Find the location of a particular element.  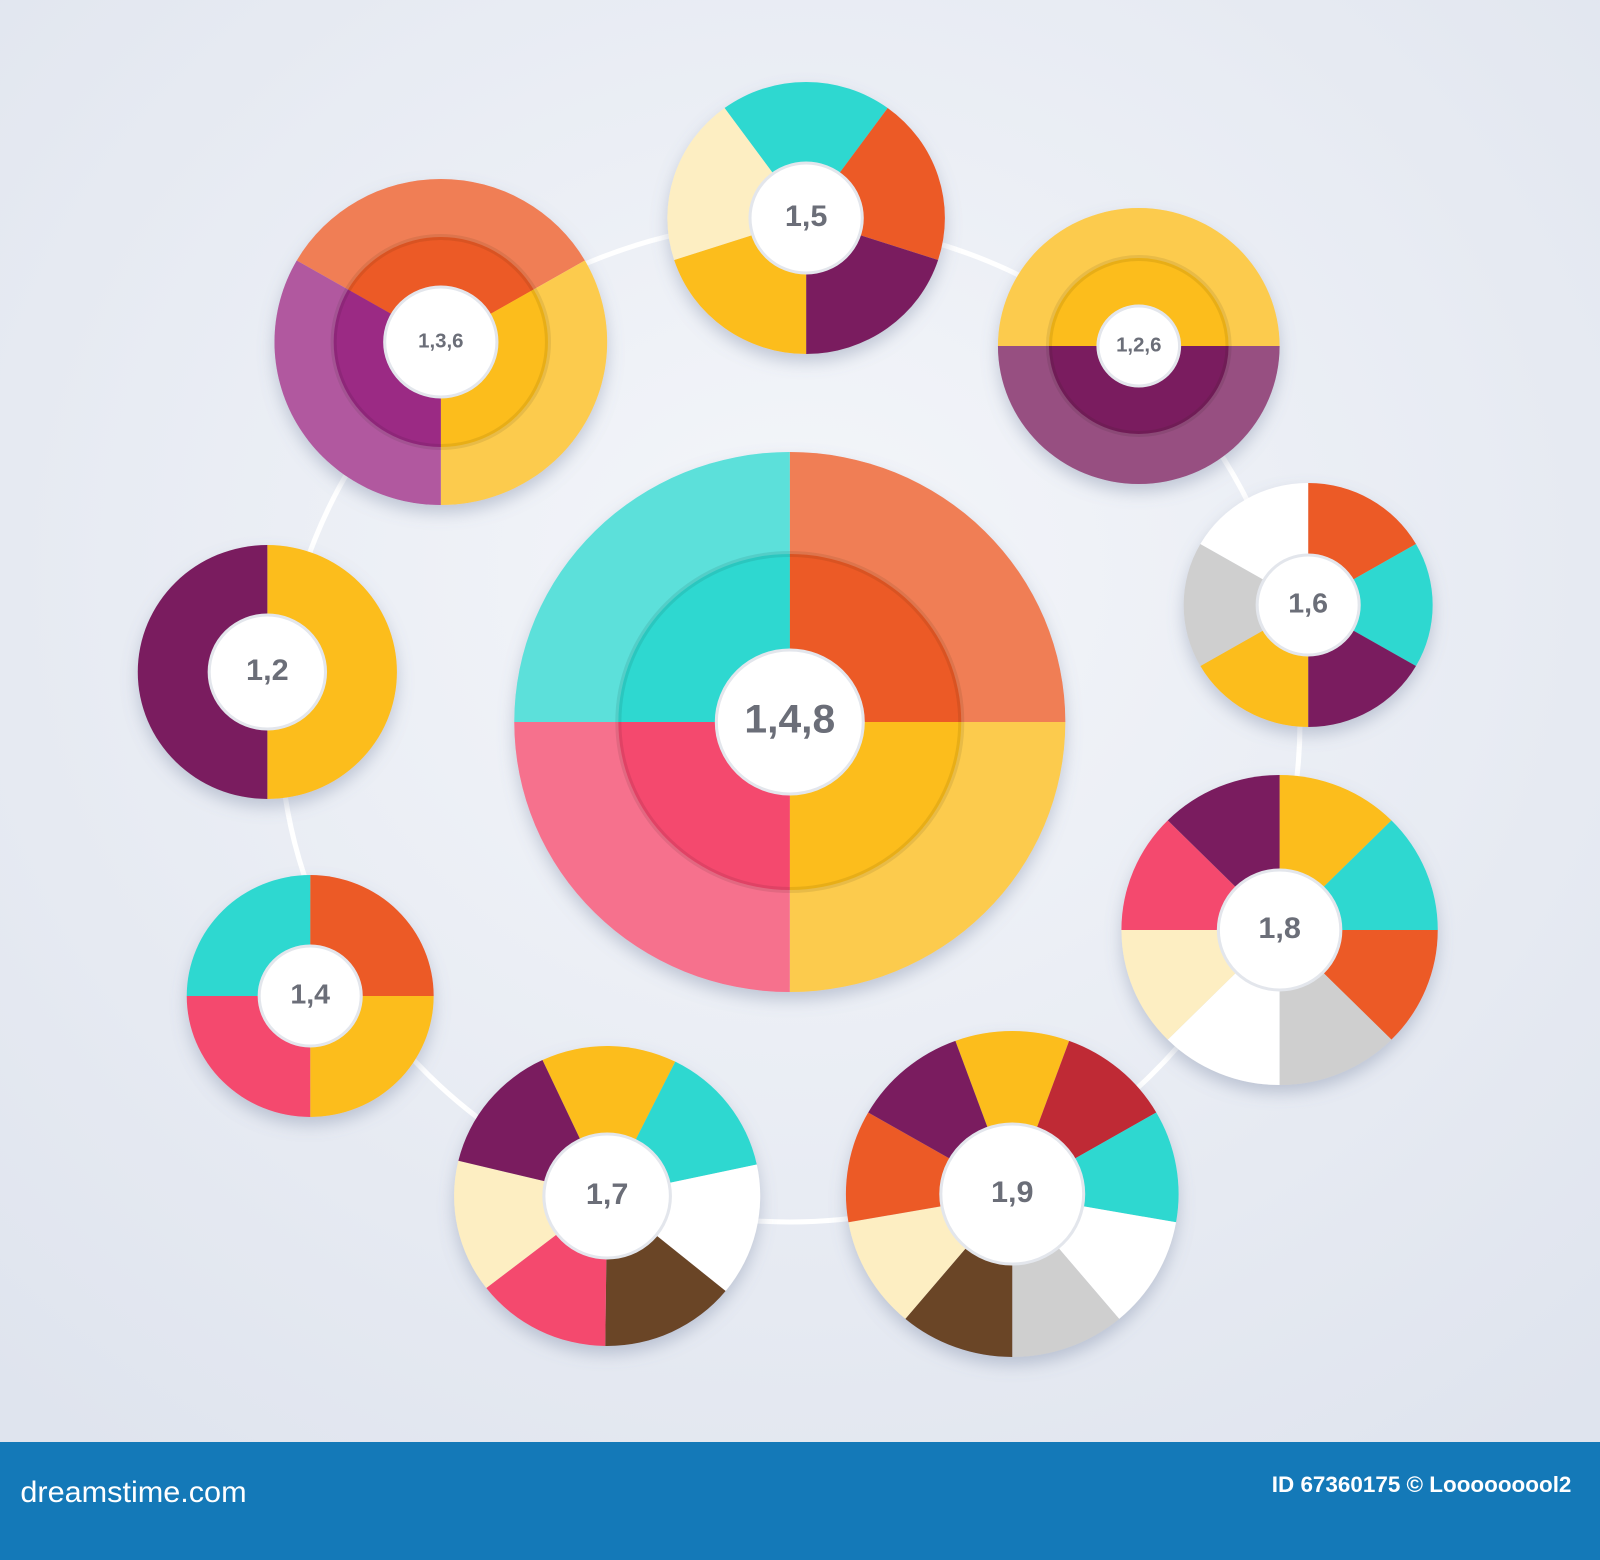

node-label: 1,9 is located at coordinates (1012, 1192).